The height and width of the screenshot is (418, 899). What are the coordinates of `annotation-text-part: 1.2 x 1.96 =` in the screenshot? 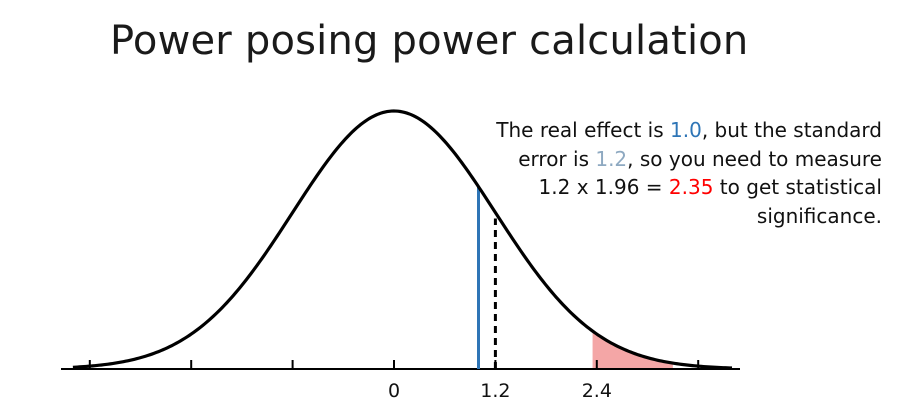 It's located at (603, 187).